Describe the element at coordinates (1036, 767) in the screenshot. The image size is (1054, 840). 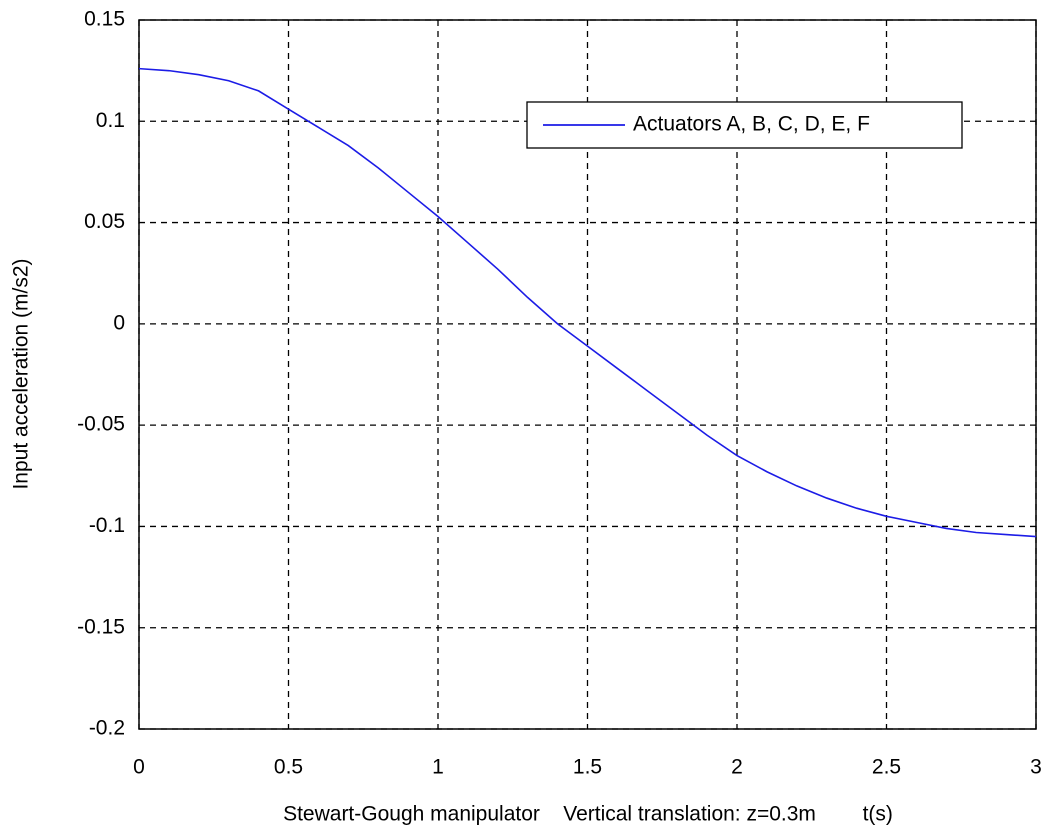
I see `x-tick-label: 3` at that location.